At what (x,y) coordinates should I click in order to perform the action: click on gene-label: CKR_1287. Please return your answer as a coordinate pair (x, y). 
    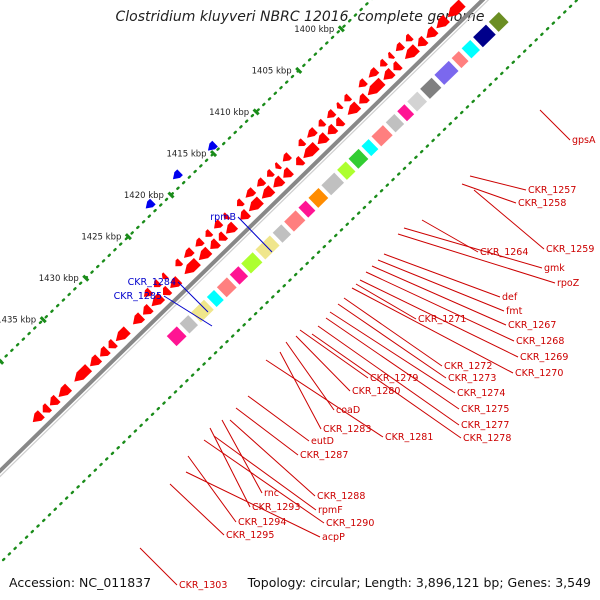
    Looking at the image, I should click on (324, 455).